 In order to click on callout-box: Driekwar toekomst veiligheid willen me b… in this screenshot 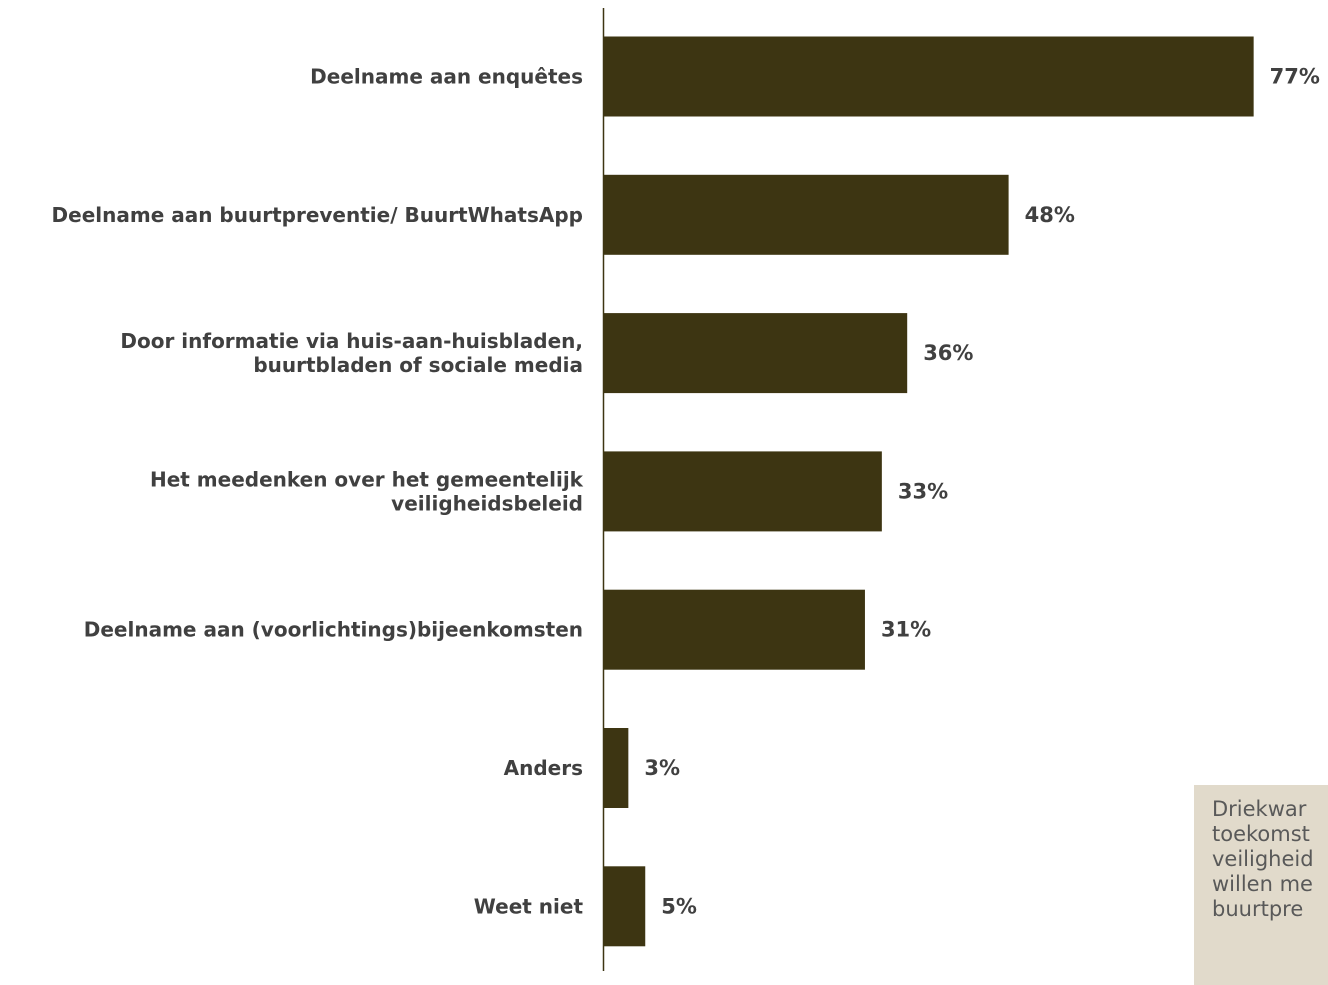, I will do `click(1261, 885)`.